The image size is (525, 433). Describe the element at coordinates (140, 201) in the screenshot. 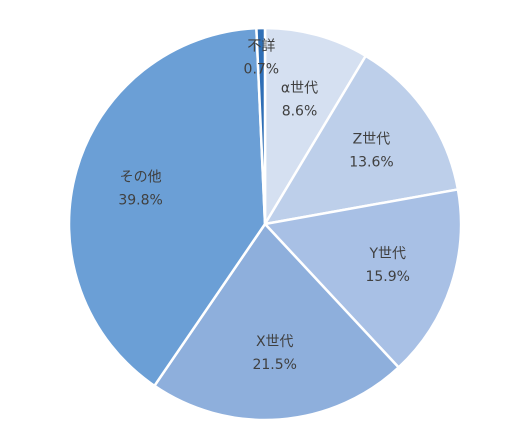

I see `value-label: 39.8%` at that location.